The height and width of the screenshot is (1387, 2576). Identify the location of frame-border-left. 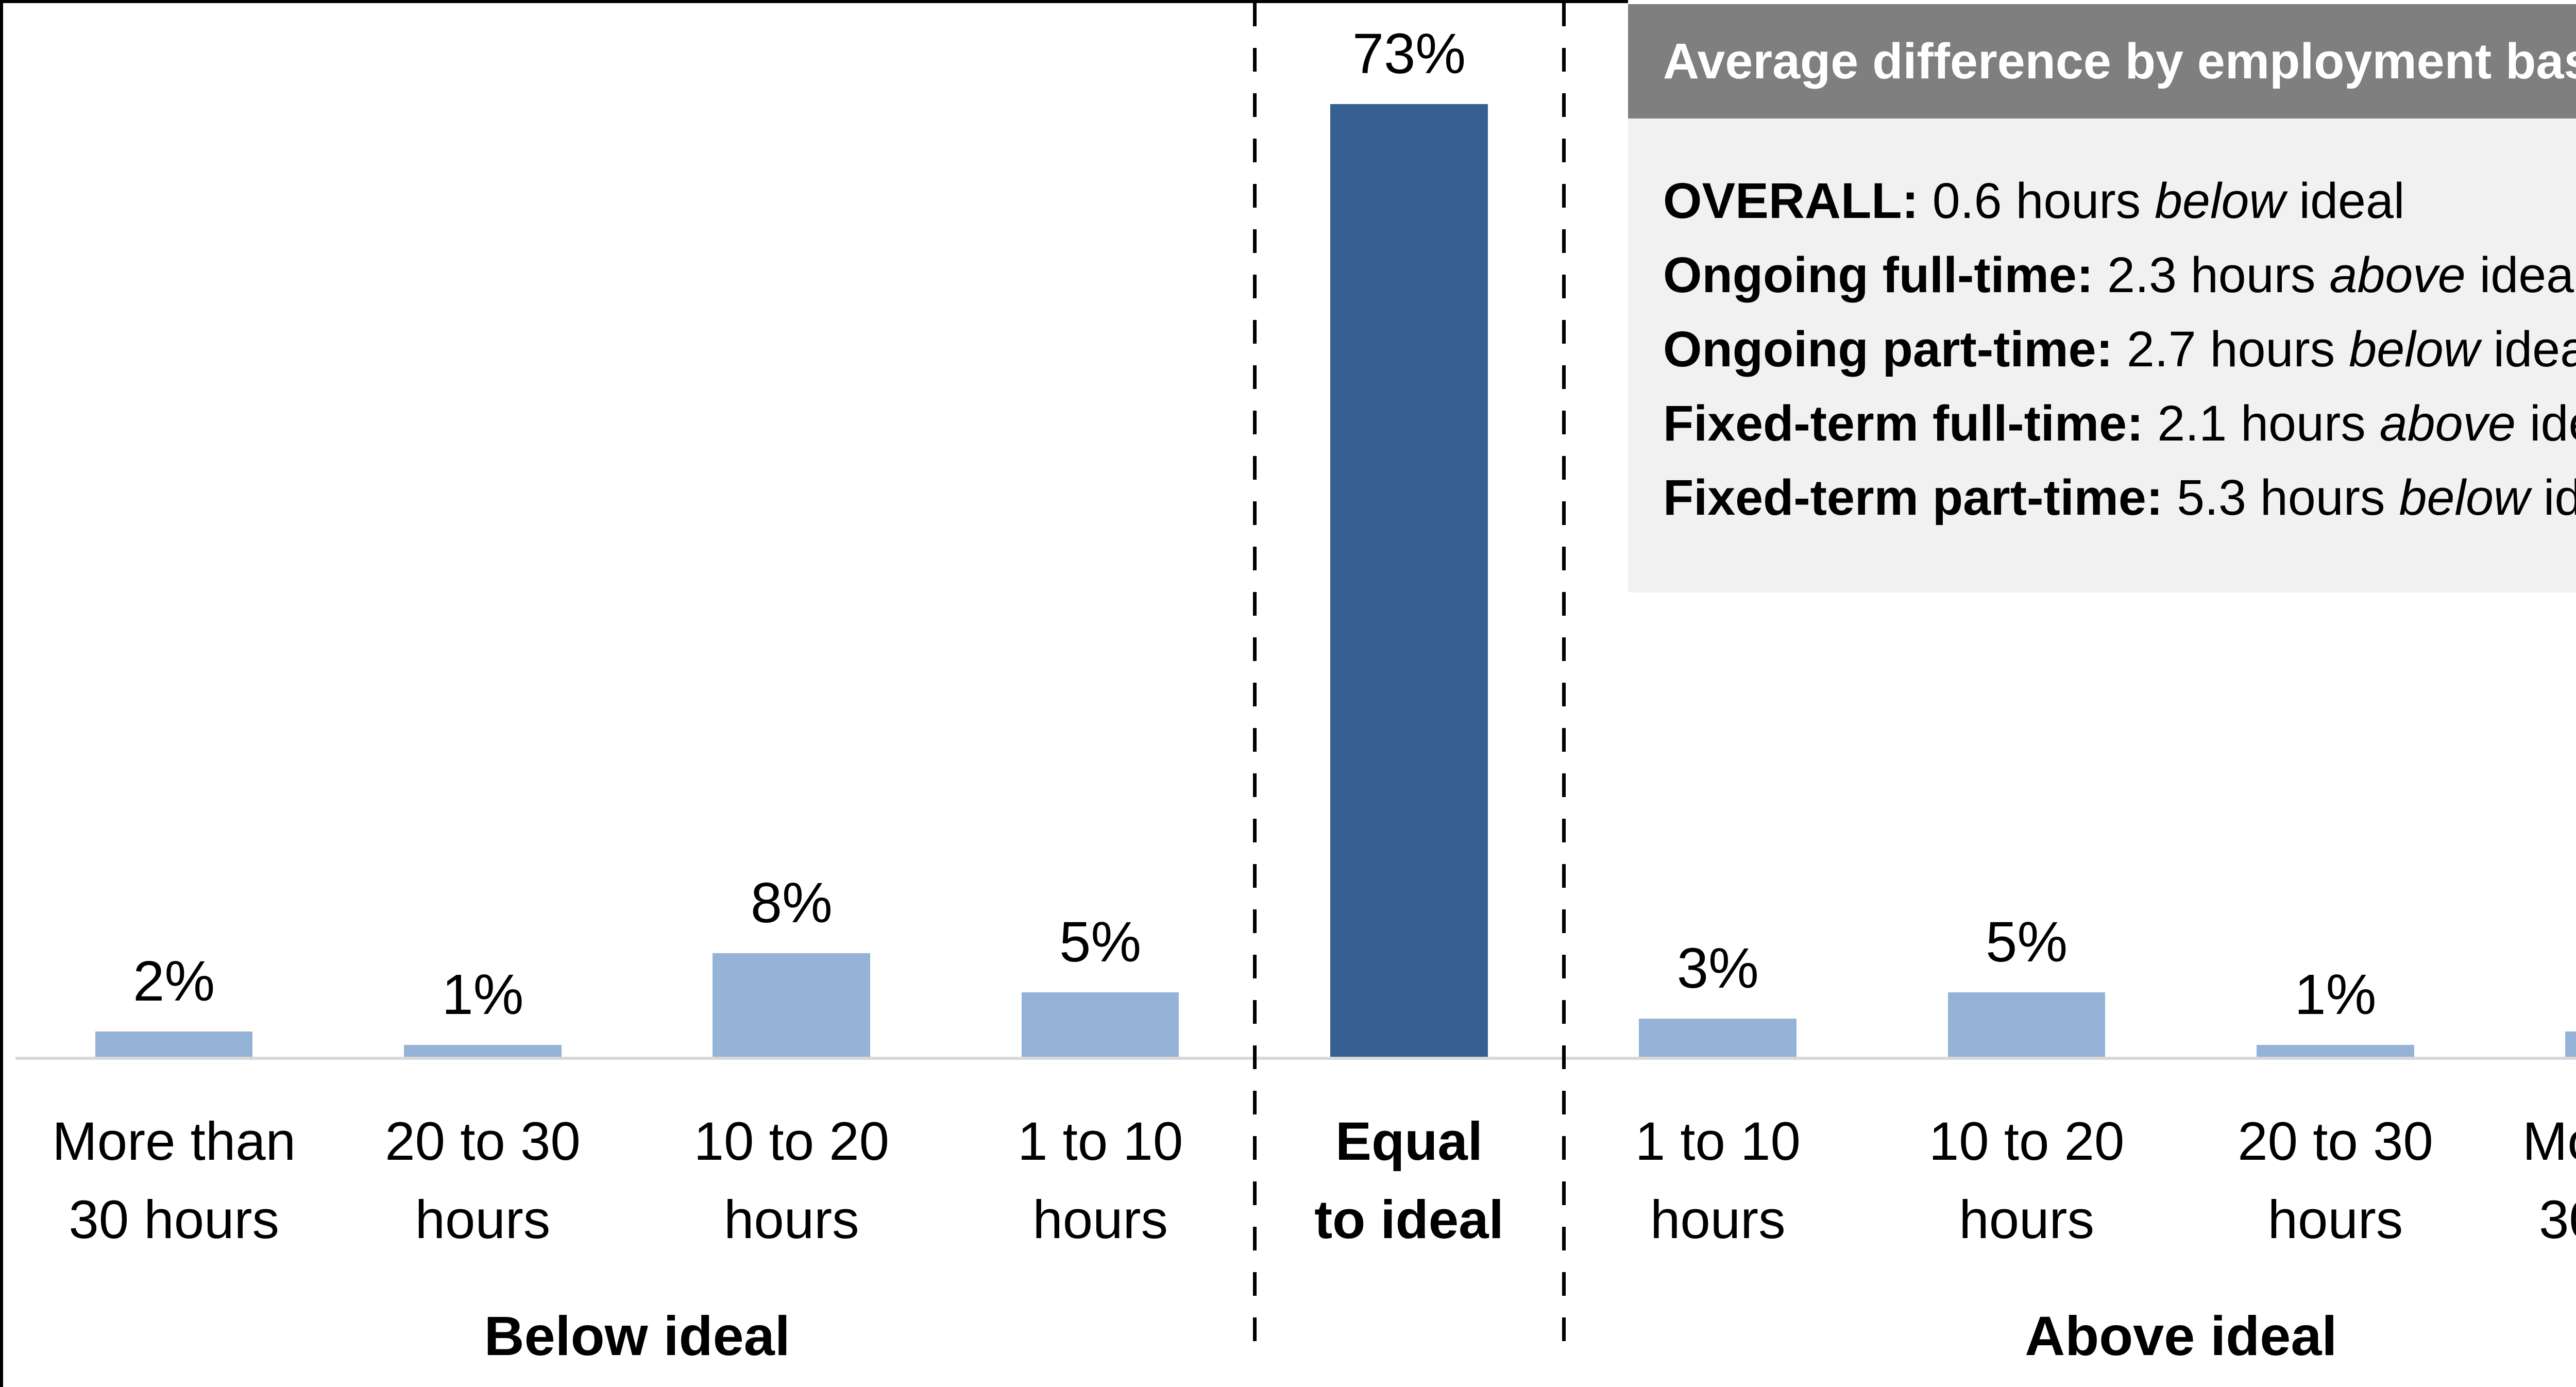
(1, 693).